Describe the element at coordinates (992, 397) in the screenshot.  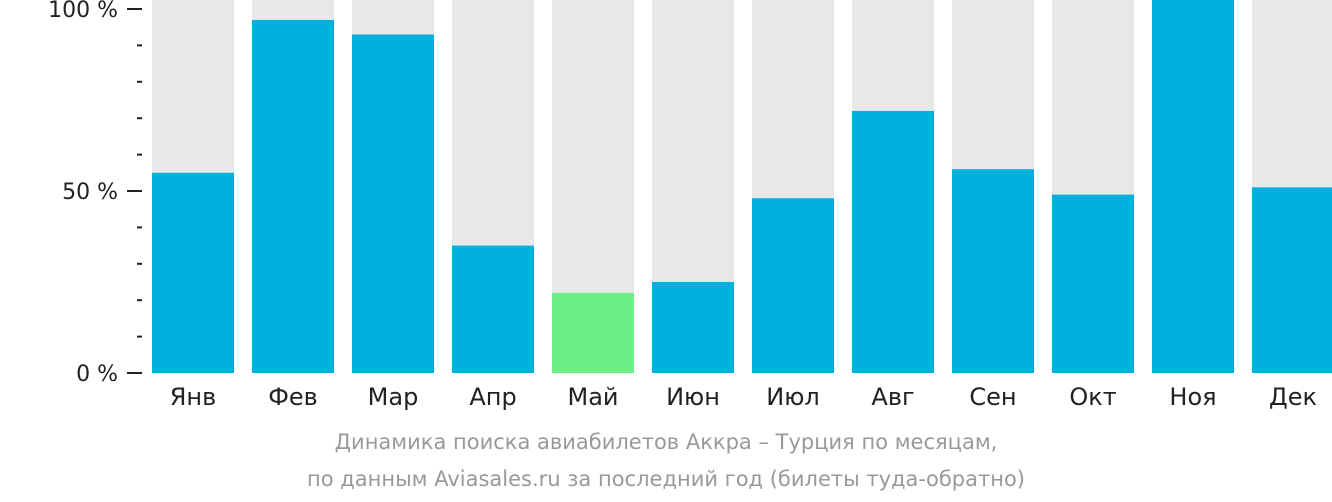
I see `x-tick-label-09: Сен` at that location.